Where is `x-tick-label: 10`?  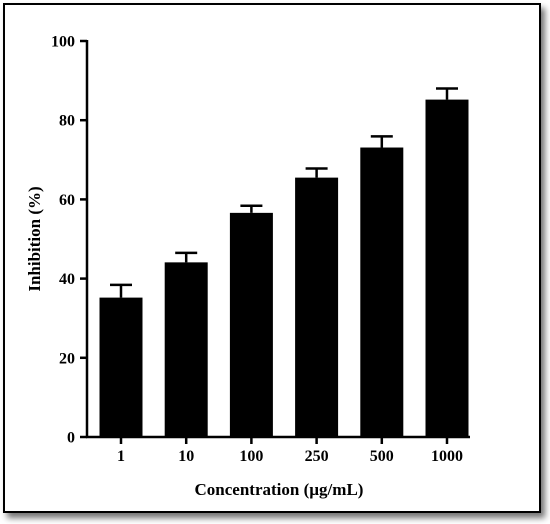
x-tick-label: 10 is located at coordinates (186, 456).